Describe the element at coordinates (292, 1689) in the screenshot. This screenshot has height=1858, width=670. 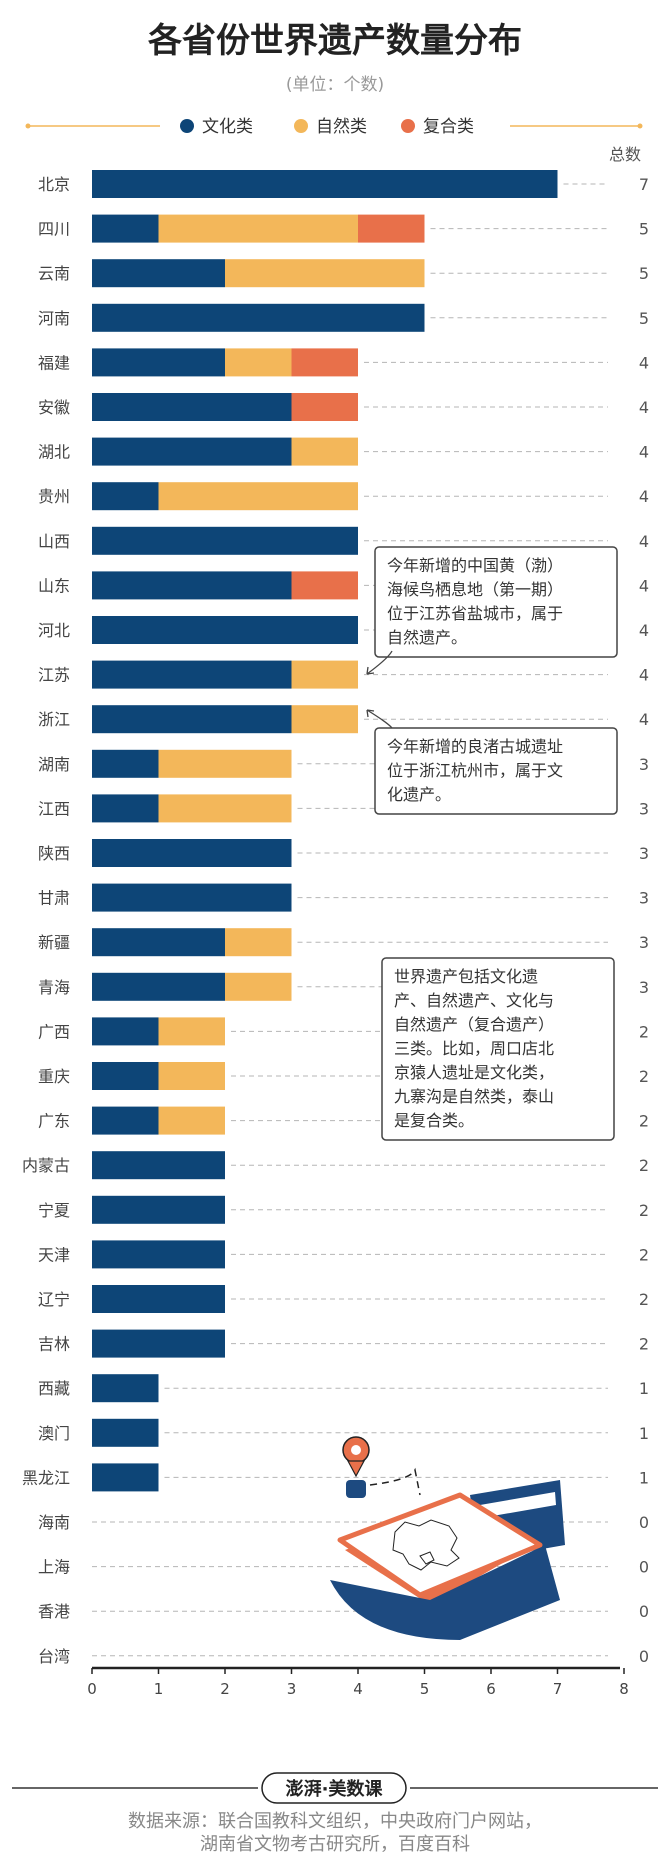
I see `x-tick-label: 3` at that location.